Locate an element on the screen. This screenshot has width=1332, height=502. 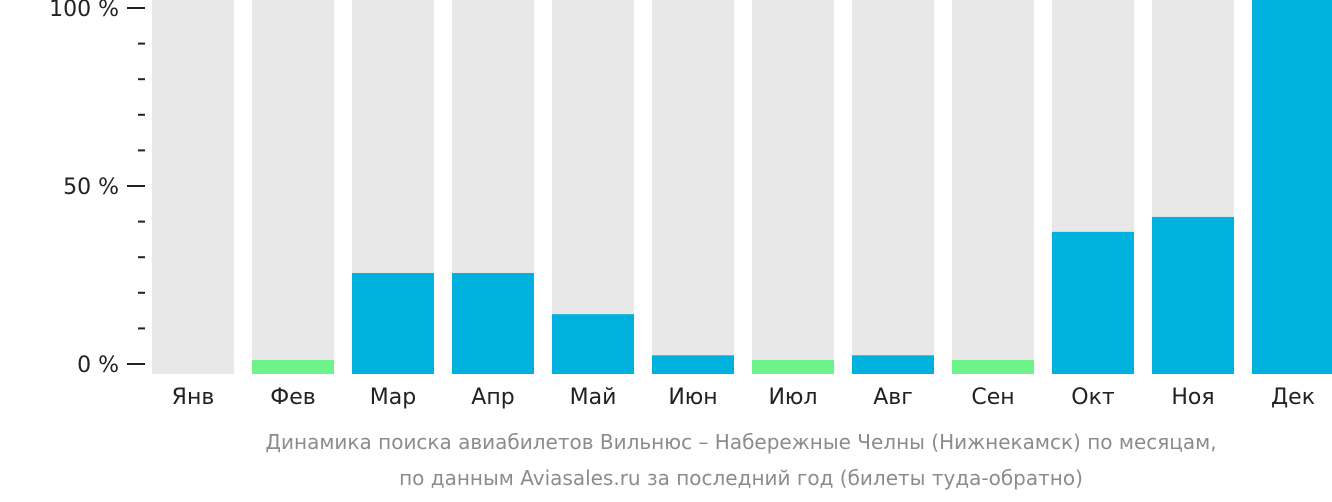
y-axis: 0 % 50 % 100 % is located at coordinates (97, 189).